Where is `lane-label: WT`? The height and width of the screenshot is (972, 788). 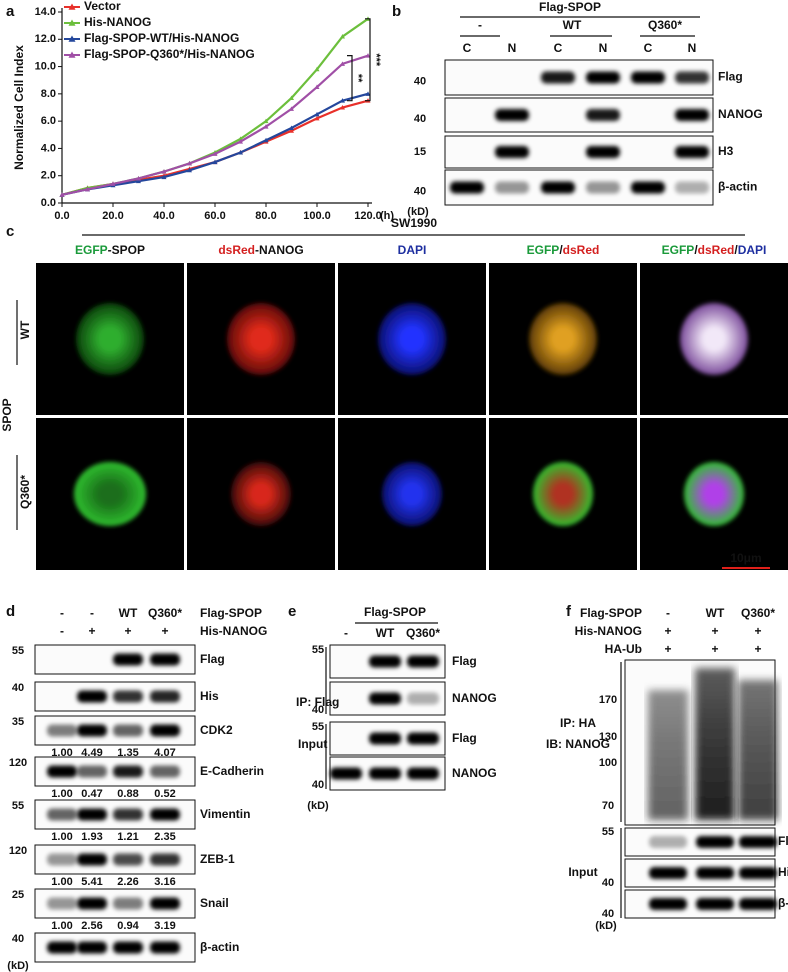 lane-label: WT is located at coordinates (385, 633).